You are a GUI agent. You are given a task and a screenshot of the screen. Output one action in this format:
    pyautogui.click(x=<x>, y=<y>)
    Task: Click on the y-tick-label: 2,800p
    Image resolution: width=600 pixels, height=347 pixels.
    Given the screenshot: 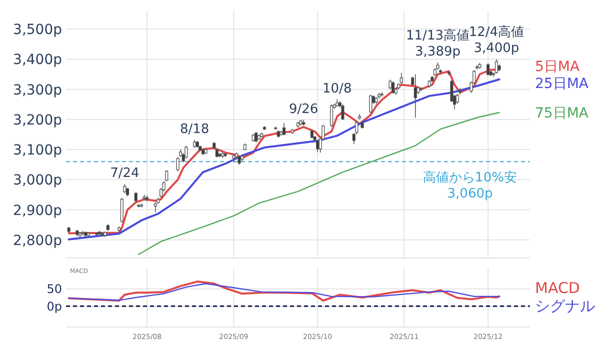 What is the action you would take?
    pyautogui.click(x=37, y=240)
    